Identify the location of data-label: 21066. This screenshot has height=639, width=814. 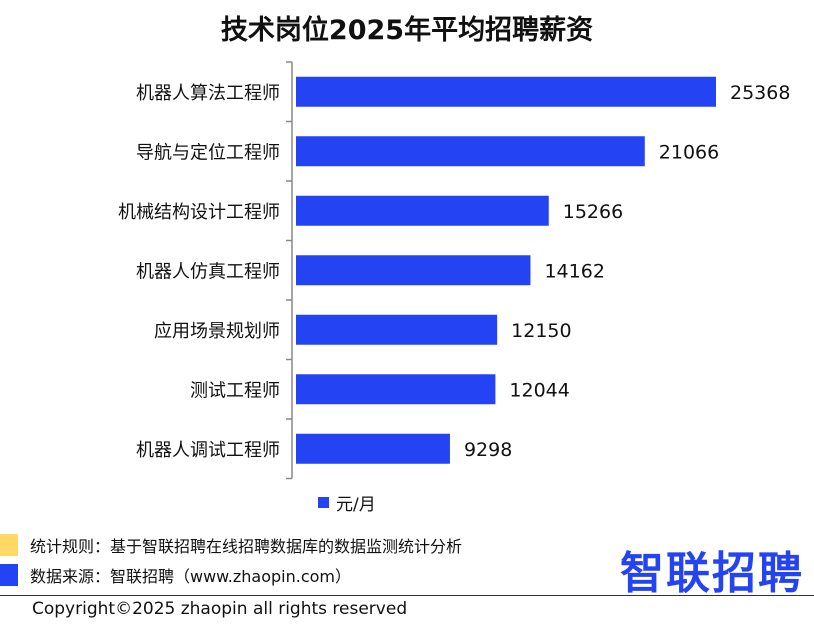
(689, 152).